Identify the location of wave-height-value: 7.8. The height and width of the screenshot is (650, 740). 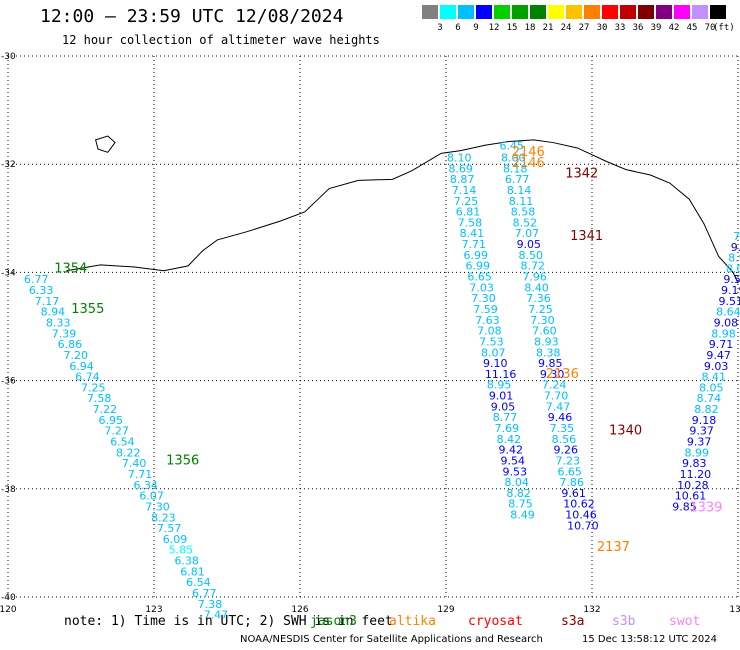
(736, 236).